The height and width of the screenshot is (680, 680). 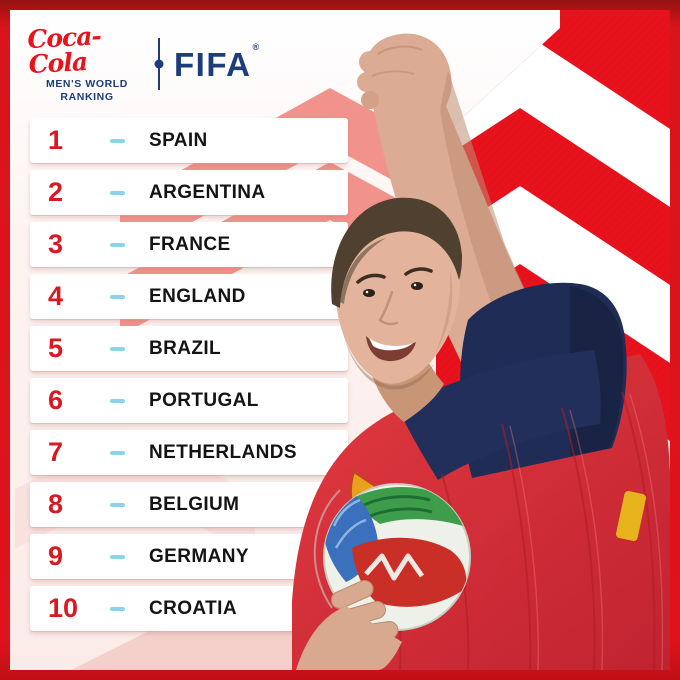 I want to click on country-name: FRANCE, so click(x=190, y=244).